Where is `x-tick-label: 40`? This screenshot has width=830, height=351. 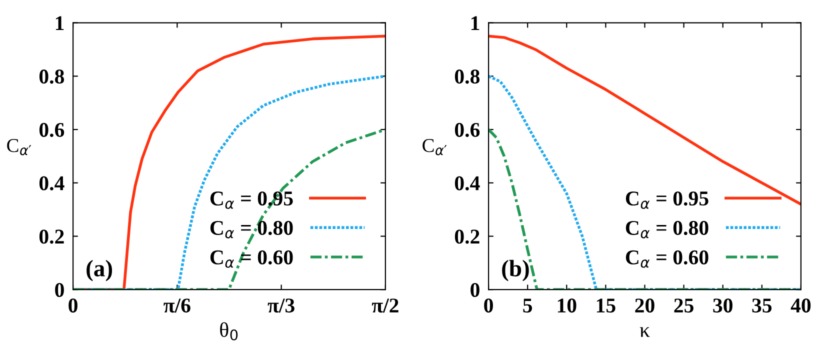 x-tick-label: 40 is located at coordinates (800, 305).